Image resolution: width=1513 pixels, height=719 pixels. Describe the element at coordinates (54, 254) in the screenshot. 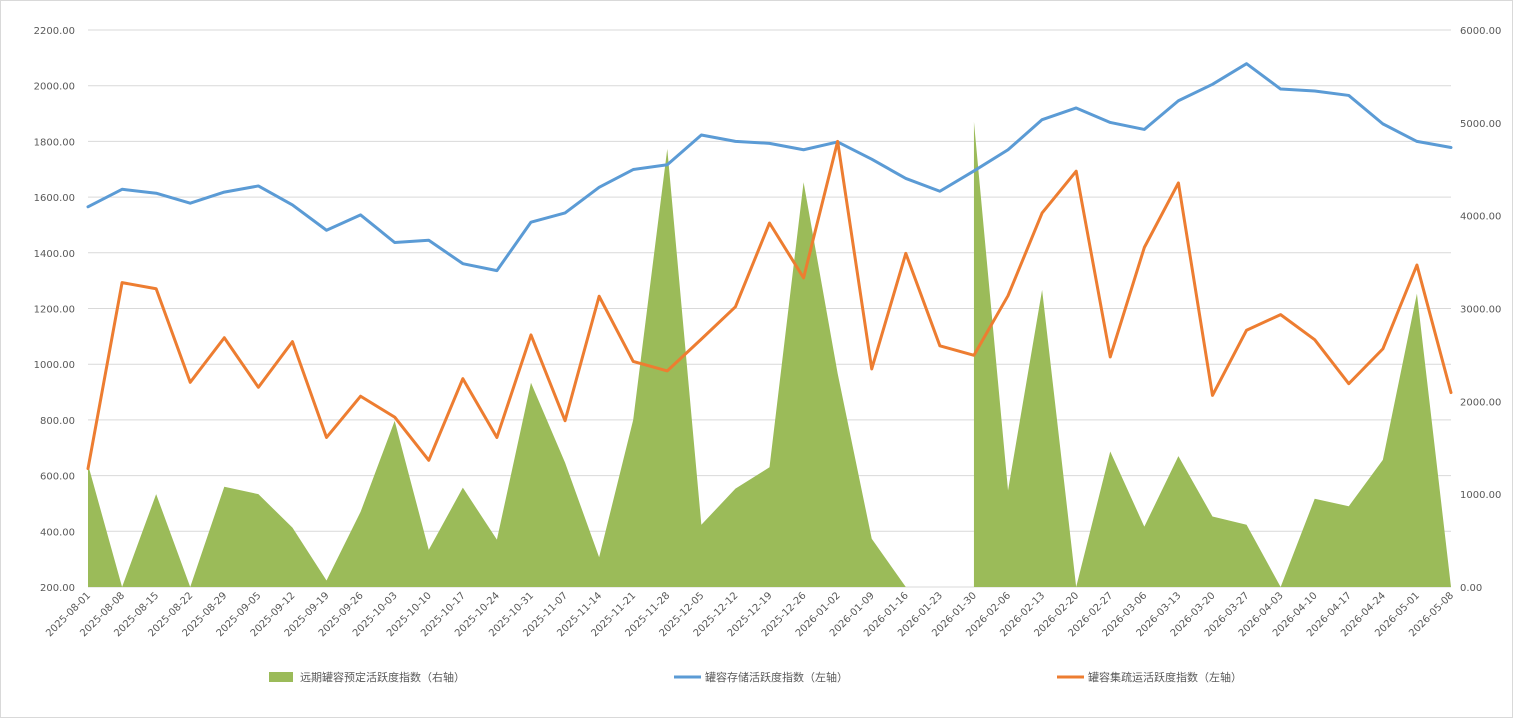

I see `left-axis-tick-label: 1400.00` at that location.